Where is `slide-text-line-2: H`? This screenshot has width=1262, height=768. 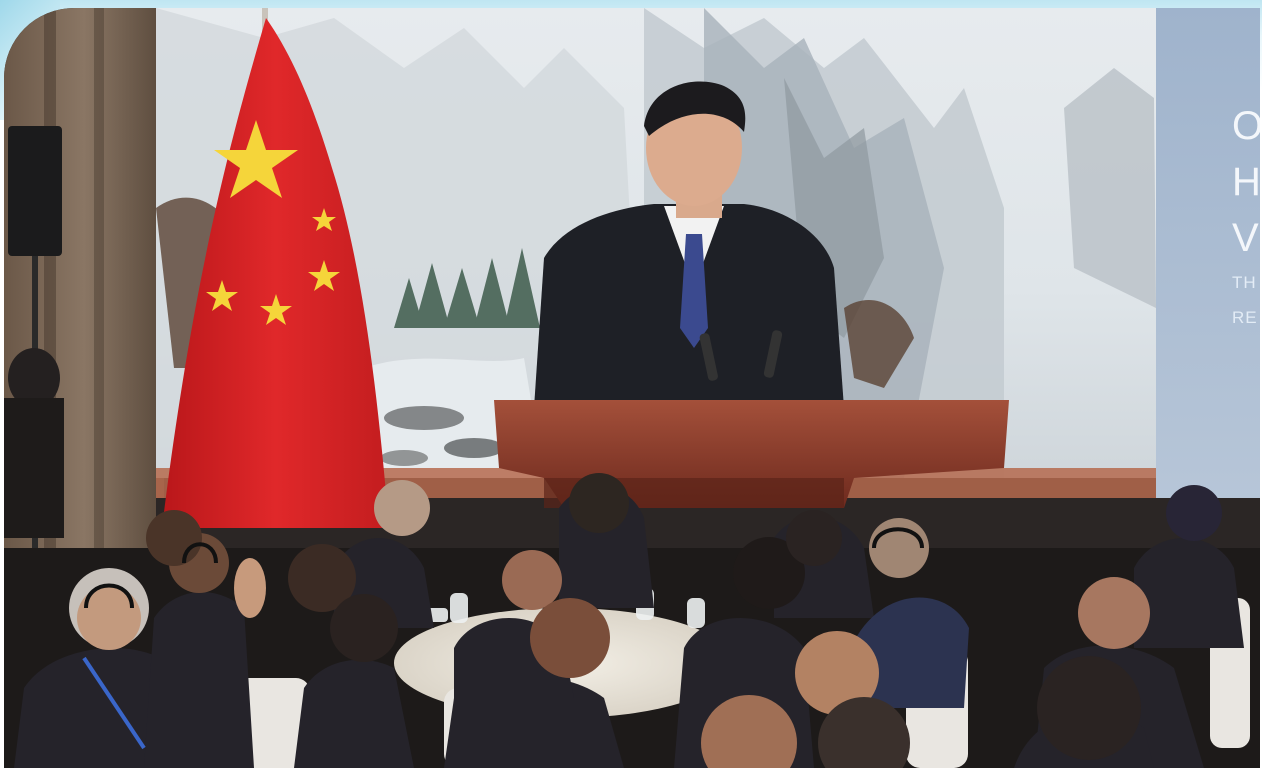
slide-text-line-2: H is located at coordinates (1246, 182).